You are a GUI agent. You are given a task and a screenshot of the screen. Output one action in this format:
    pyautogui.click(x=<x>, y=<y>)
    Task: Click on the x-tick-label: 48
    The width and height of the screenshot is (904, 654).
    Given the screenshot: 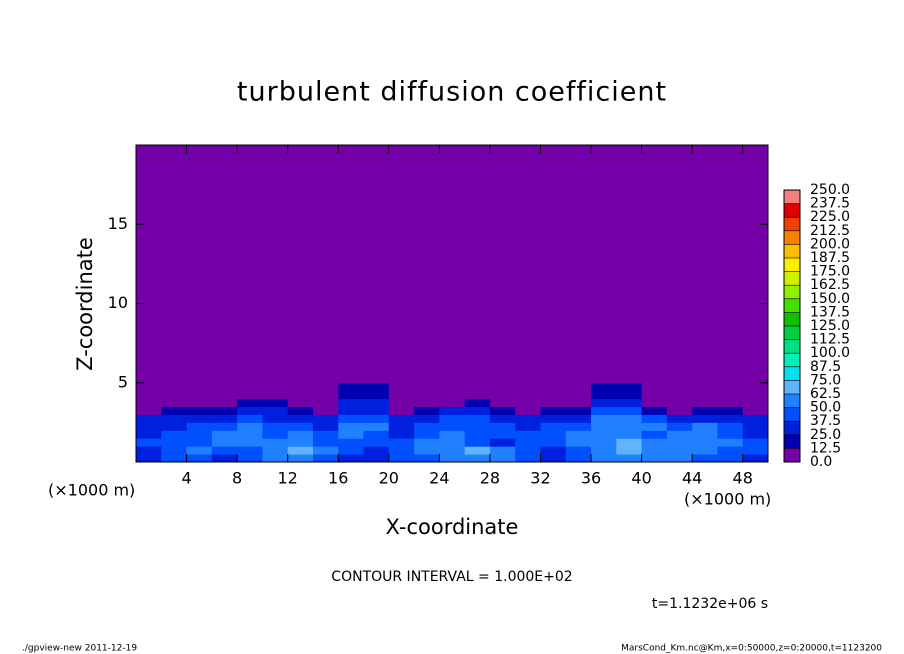 What is the action you would take?
    pyautogui.click(x=743, y=478)
    